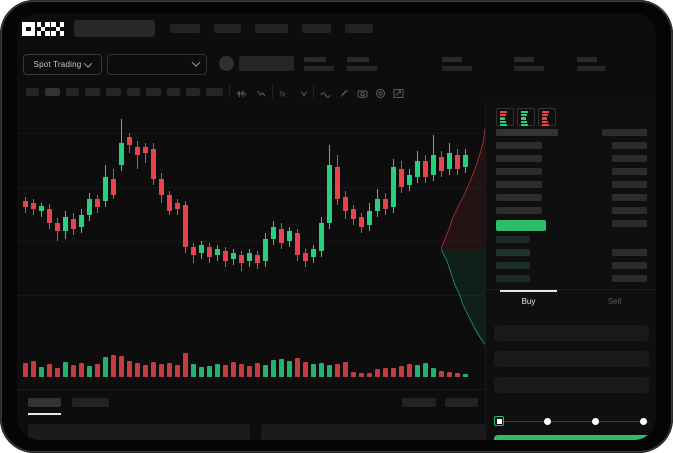 Image resolution: width=673 pixels, height=453 pixels. What do you see at coordinates (90, 402) in the screenshot?
I see `tab-order-history` at bounding box center [90, 402].